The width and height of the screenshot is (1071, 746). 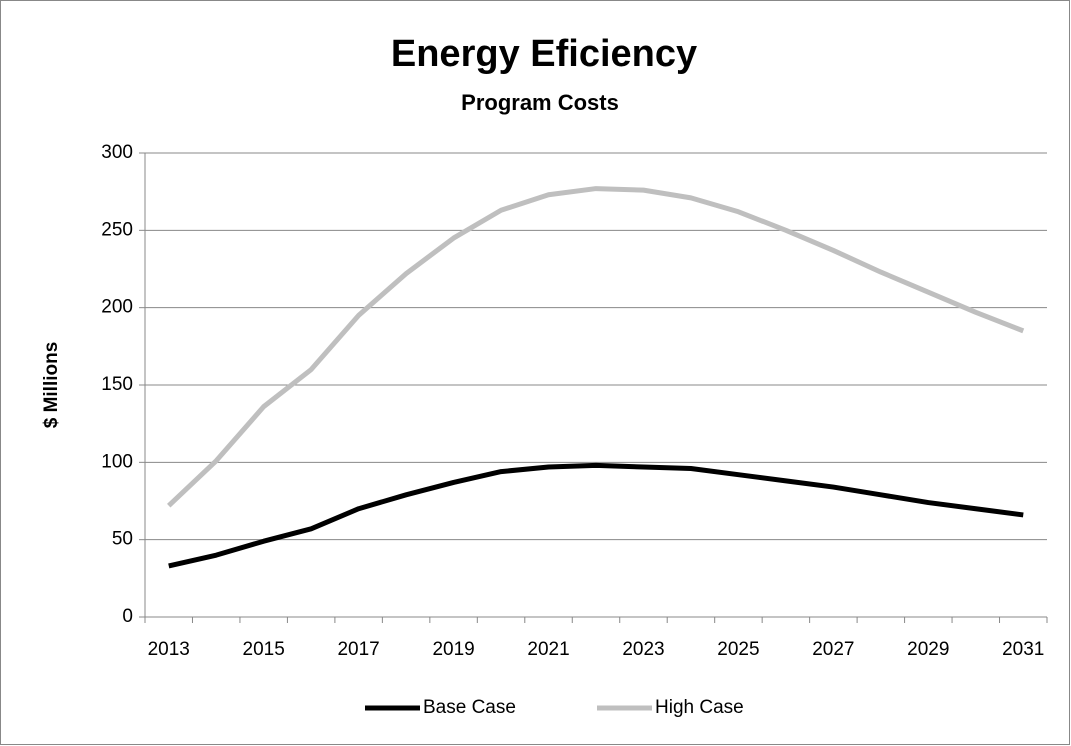 I want to click on y-tick-label: 100, so click(x=117, y=461).